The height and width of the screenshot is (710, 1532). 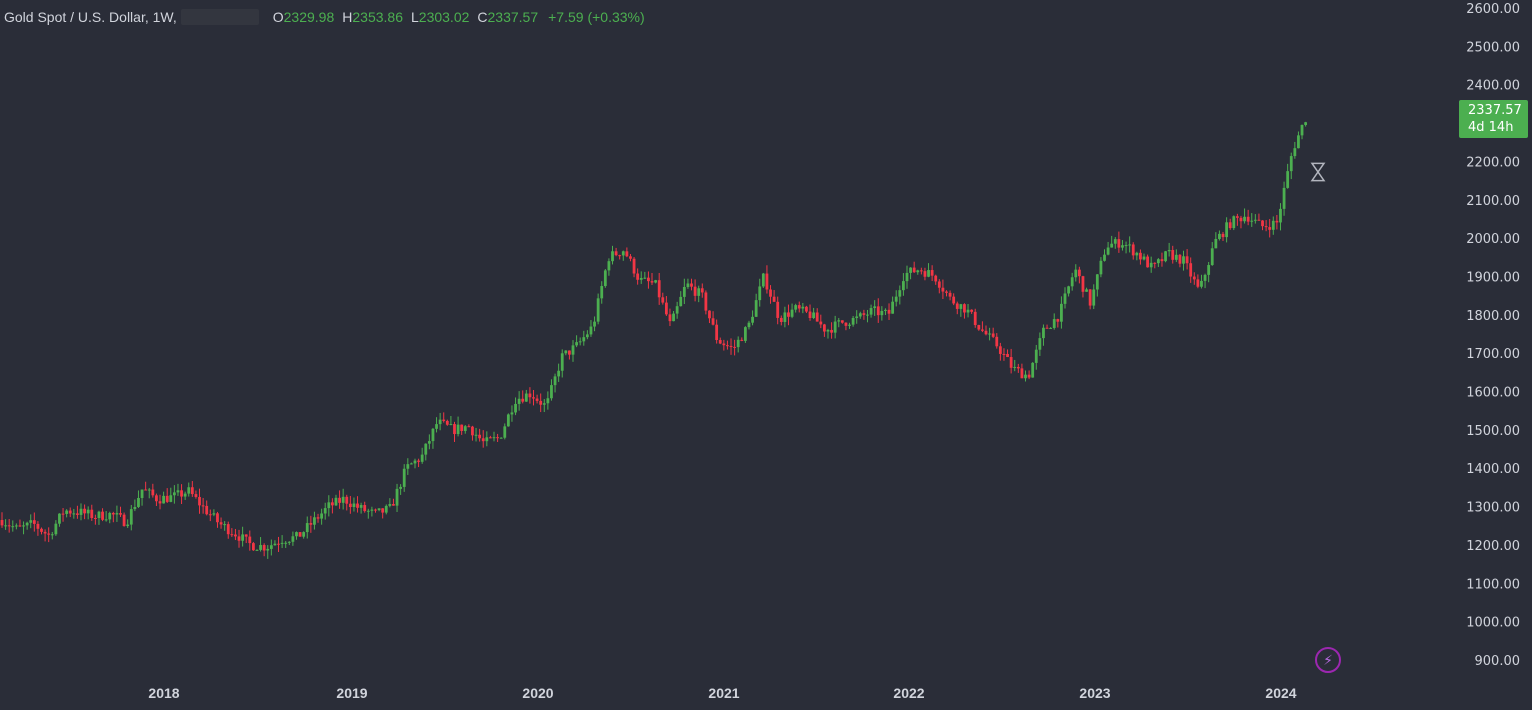 What do you see at coordinates (537, 693) in the screenshot?
I see `x-tick-label: 2020` at bounding box center [537, 693].